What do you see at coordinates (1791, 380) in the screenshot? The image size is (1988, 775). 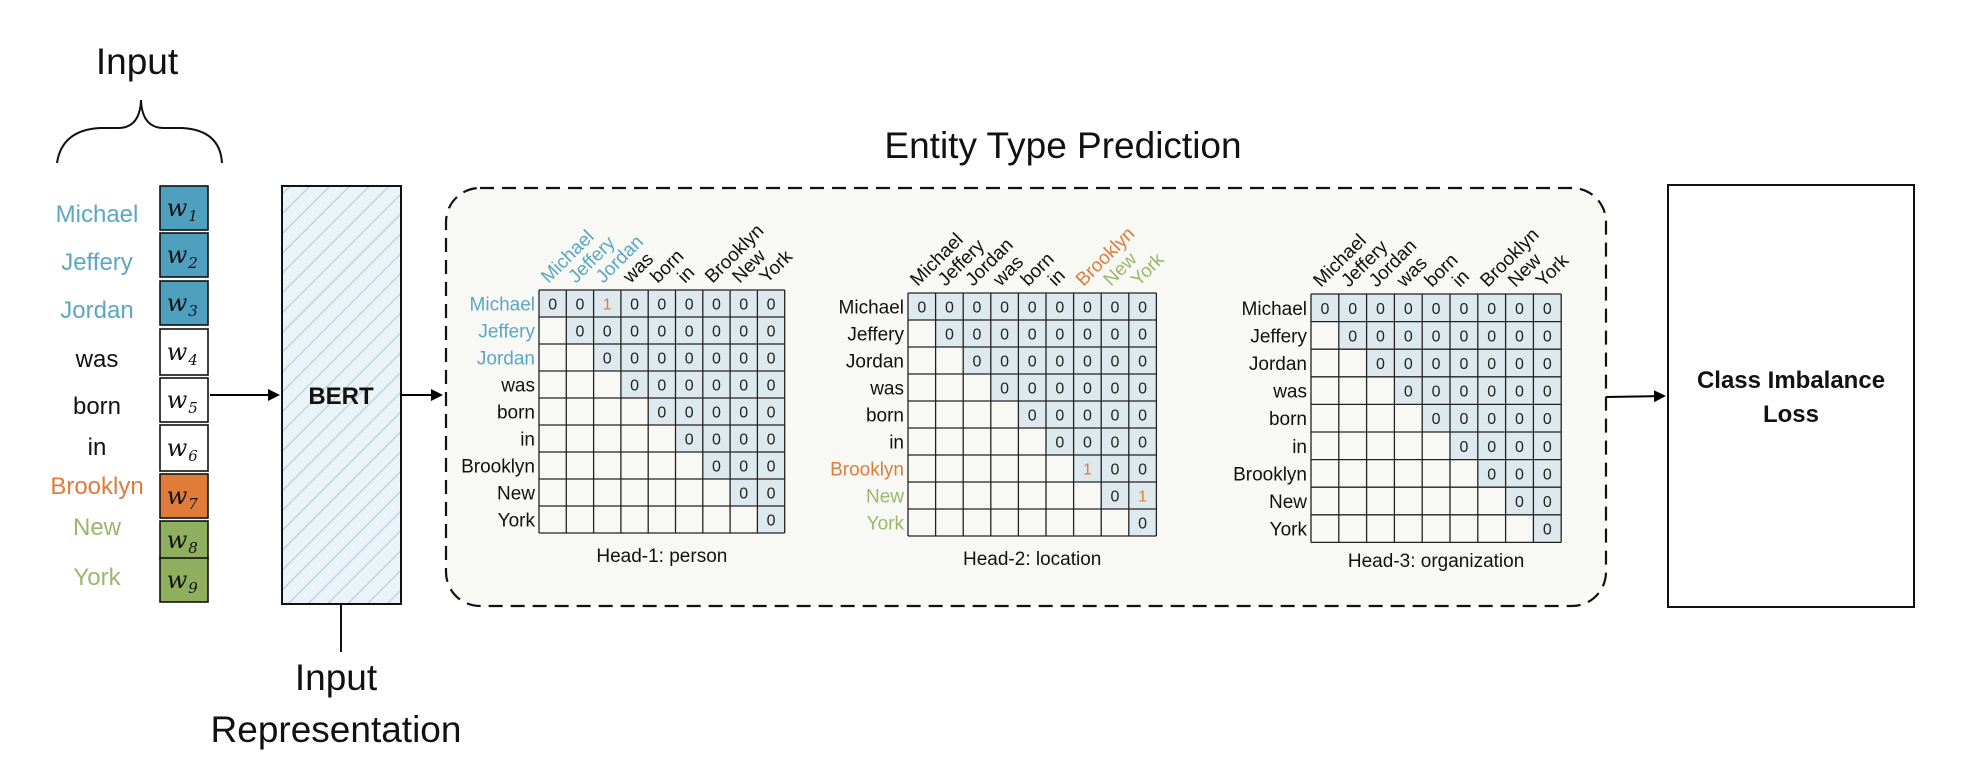 I see `loss-label-line1: Class Imbalance` at bounding box center [1791, 380].